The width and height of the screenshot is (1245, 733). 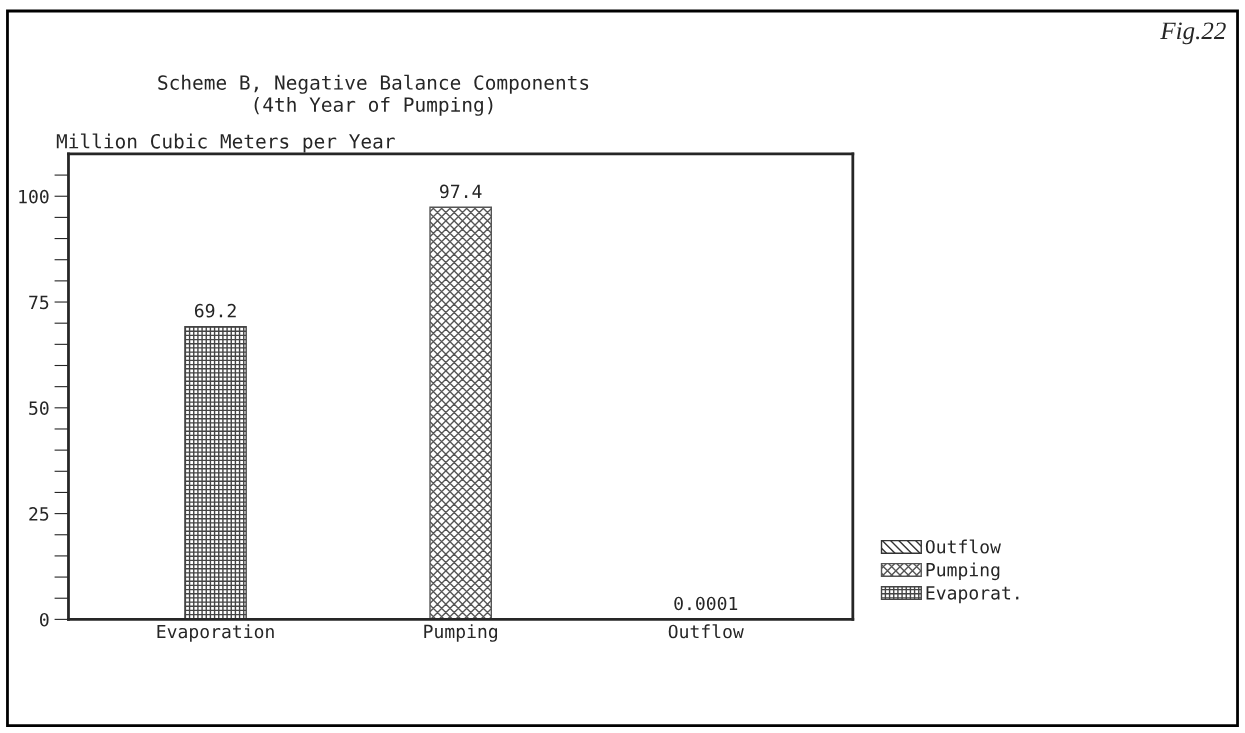 I want to click on y-tick-label: 25, so click(x=39, y=514).